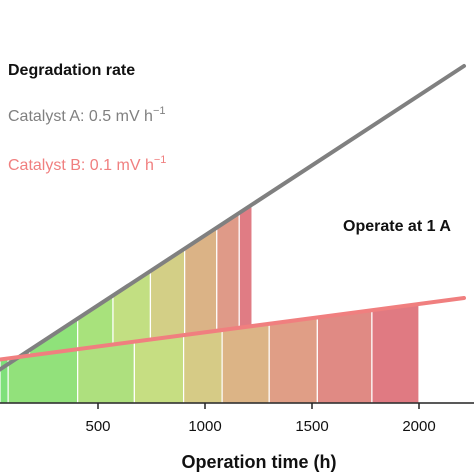  I want to click on x-axis-label: Operation time (h), so click(258, 462).